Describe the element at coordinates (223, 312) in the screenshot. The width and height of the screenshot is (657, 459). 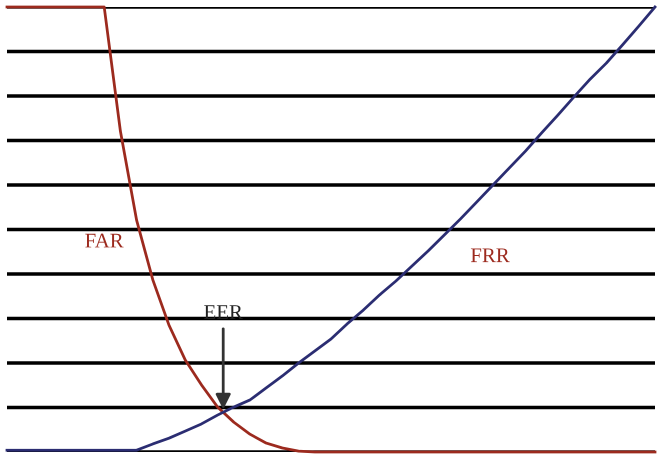
I see `annotation: EER` at that location.